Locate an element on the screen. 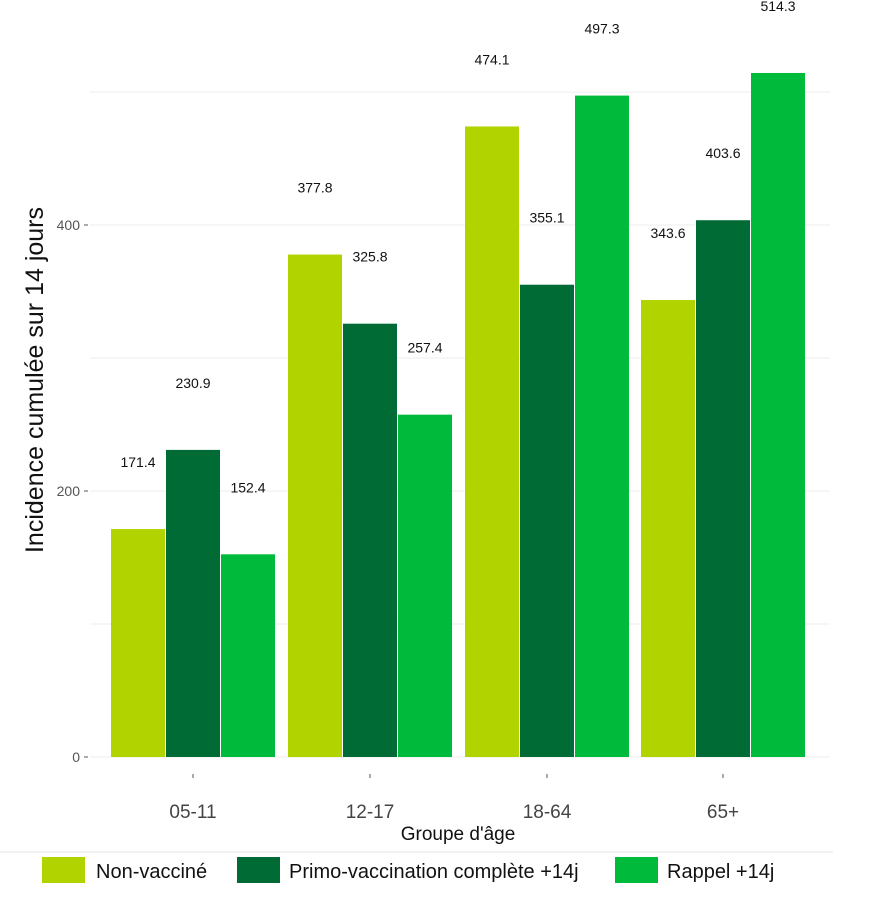  y-tick-label: 400 is located at coordinates (69, 225).